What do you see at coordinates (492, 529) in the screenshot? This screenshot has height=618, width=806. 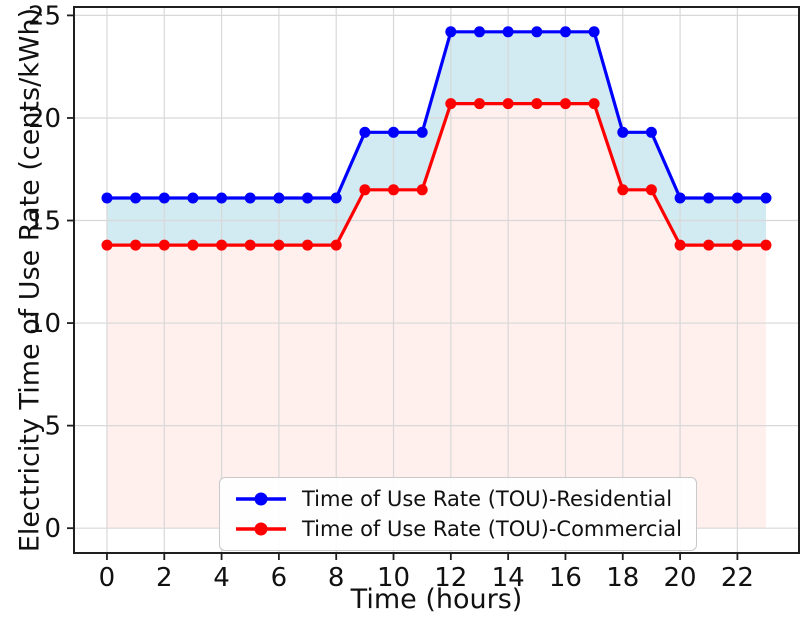 I see `legend-label-commercial: Time of Use Rate (TOU)-Commercial` at bounding box center [492, 529].